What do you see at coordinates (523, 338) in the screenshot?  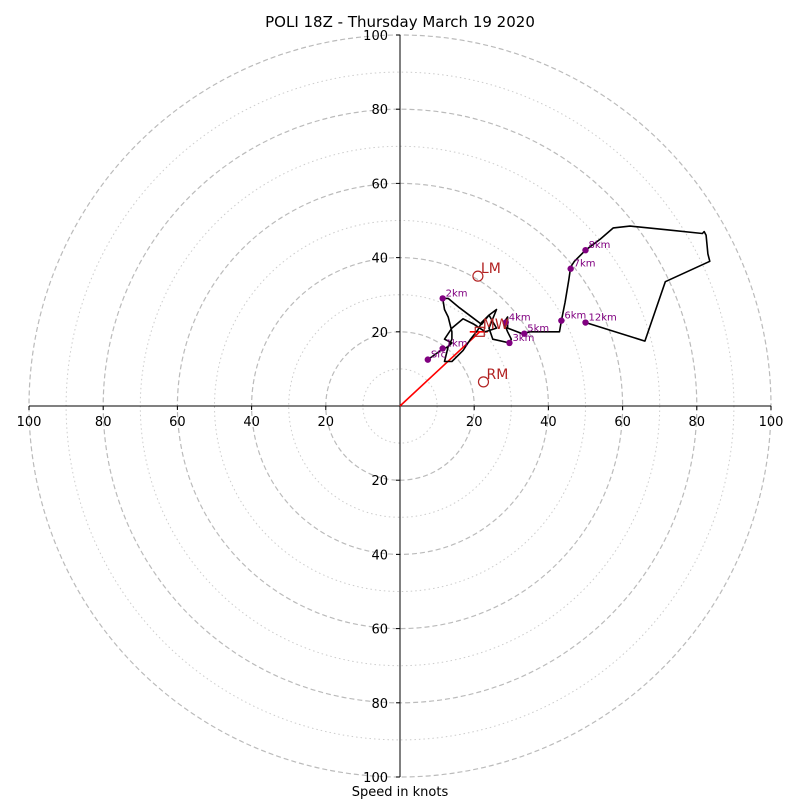 I see `height-label-3km: 3km` at bounding box center [523, 338].